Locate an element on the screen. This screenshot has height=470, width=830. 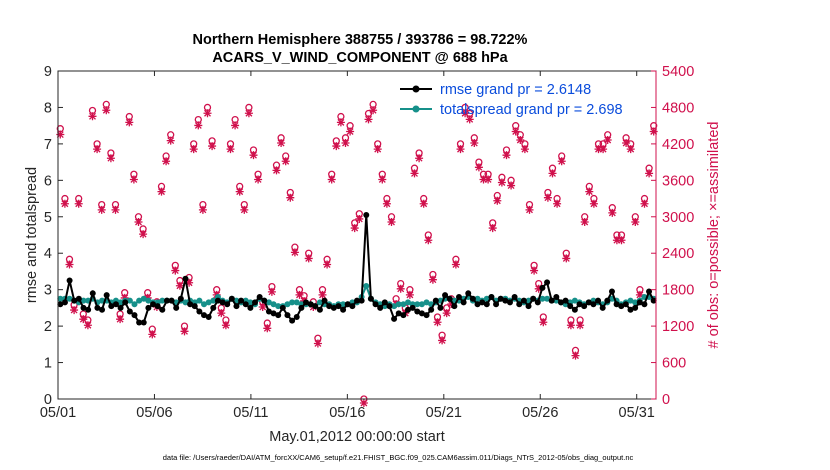
y-tick-label: 5 is located at coordinates (48, 218).